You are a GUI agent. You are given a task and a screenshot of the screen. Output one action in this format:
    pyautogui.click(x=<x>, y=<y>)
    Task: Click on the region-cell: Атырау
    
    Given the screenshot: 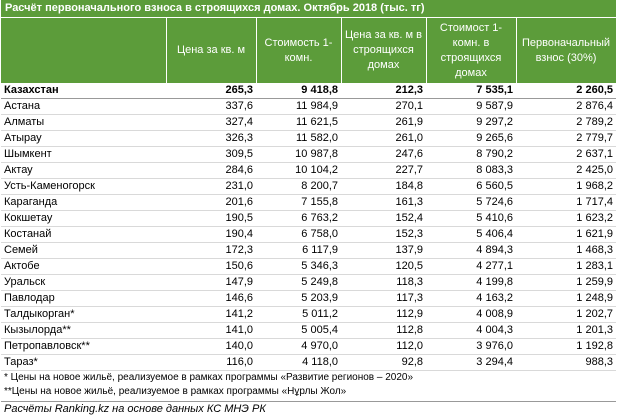 What is the action you would take?
    pyautogui.click(x=83, y=138)
    